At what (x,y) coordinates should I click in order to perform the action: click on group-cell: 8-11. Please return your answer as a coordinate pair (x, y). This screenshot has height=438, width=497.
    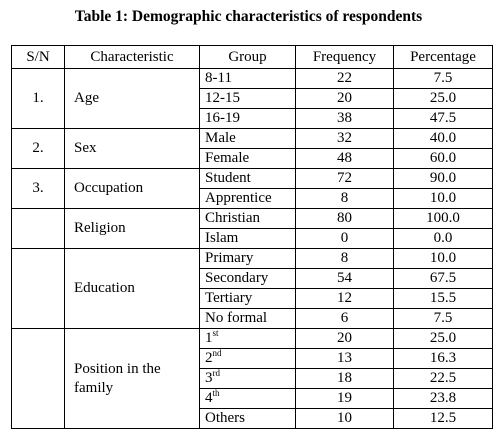
    Looking at the image, I should click on (247, 78).